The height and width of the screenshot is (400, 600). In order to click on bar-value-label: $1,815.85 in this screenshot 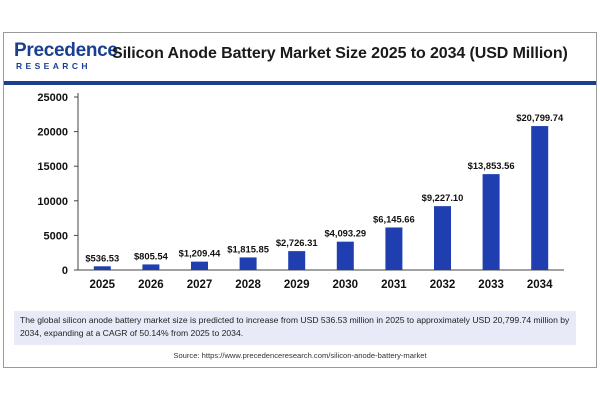, I will do `click(248, 248)`.